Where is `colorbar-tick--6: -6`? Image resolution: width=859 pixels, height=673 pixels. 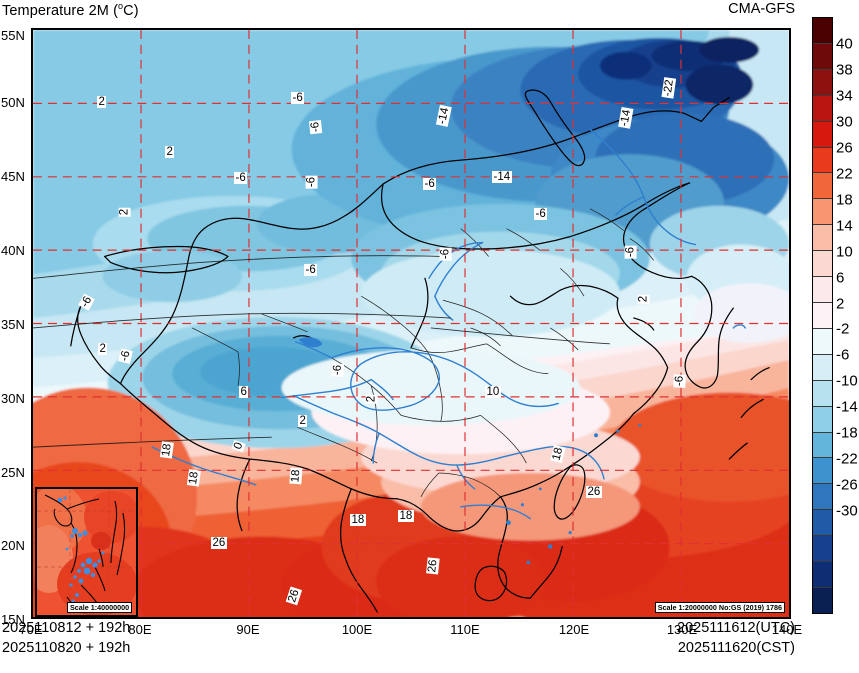 colorbar-tick--6: -6 is located at coordinates (843, 355).